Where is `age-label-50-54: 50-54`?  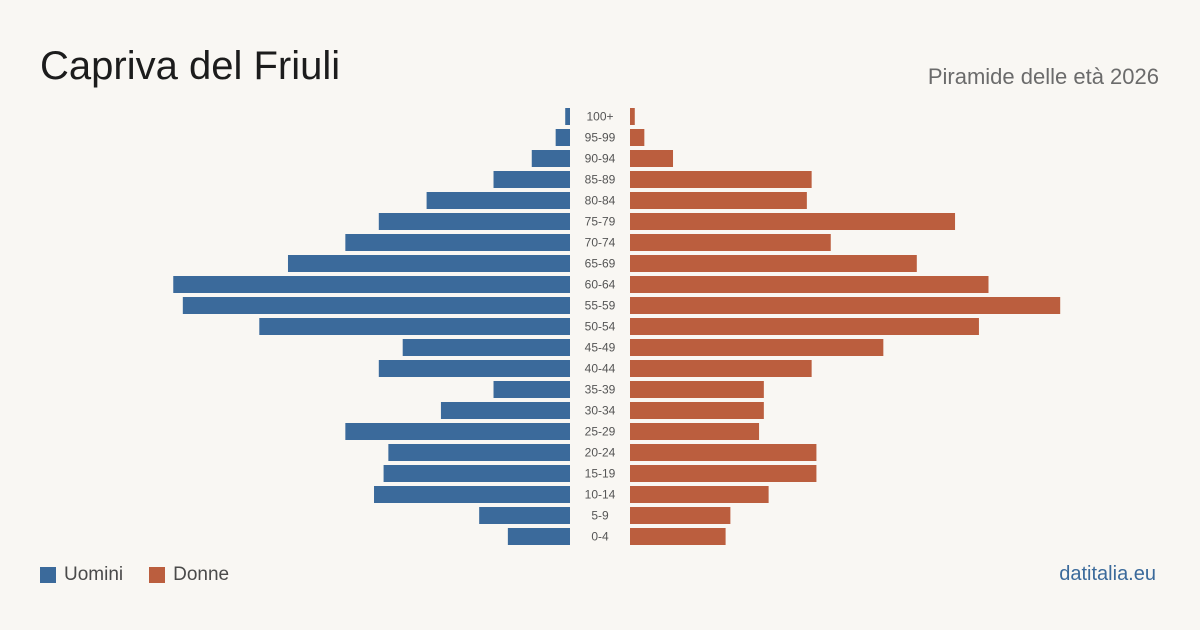 age-label-50-54: 50-54 is located at coordinates (600, 327).